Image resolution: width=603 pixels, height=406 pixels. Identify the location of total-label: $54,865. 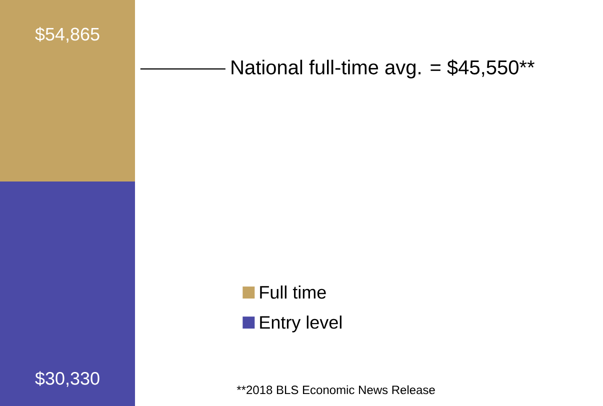
(67, 35).